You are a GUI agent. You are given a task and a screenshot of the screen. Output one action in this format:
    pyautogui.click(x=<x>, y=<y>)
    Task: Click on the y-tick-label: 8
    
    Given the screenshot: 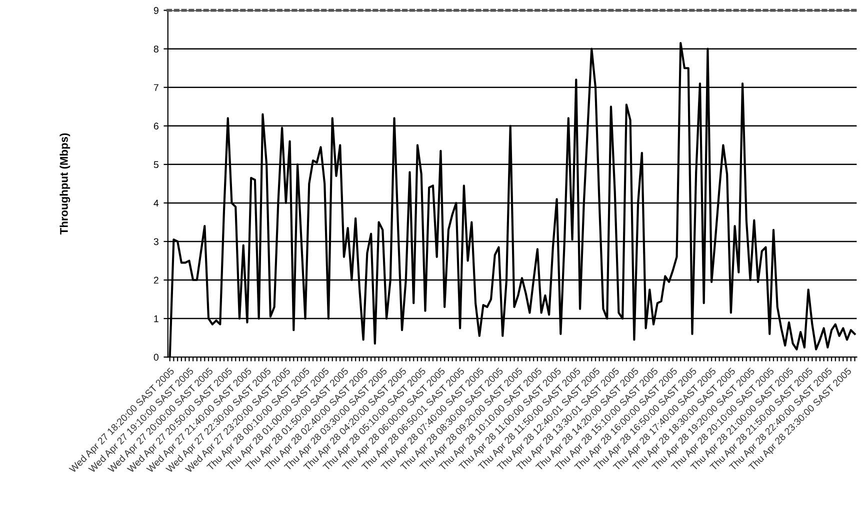 What is the action you would take?
    pyautogui.click(x=156, y=49)
    